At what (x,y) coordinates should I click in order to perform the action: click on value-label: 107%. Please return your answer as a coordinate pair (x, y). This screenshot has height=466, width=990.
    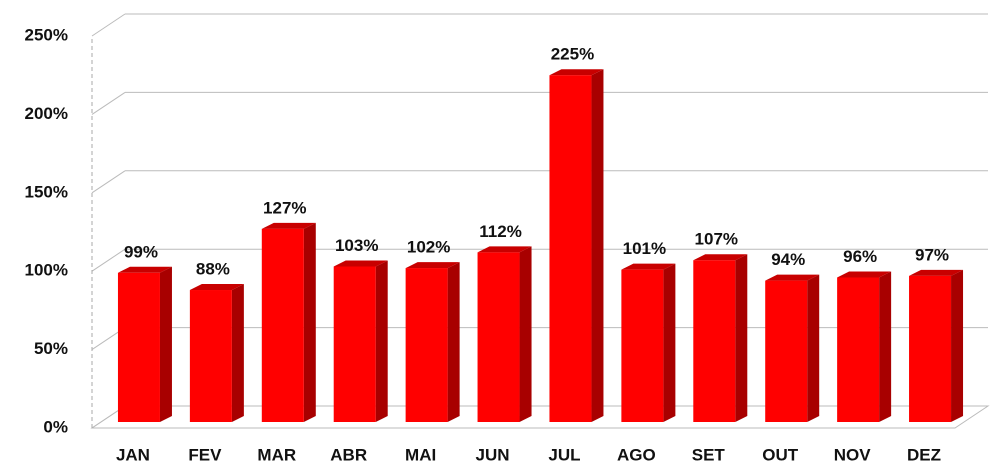
    Looking at the image, I should click on (716, 239).